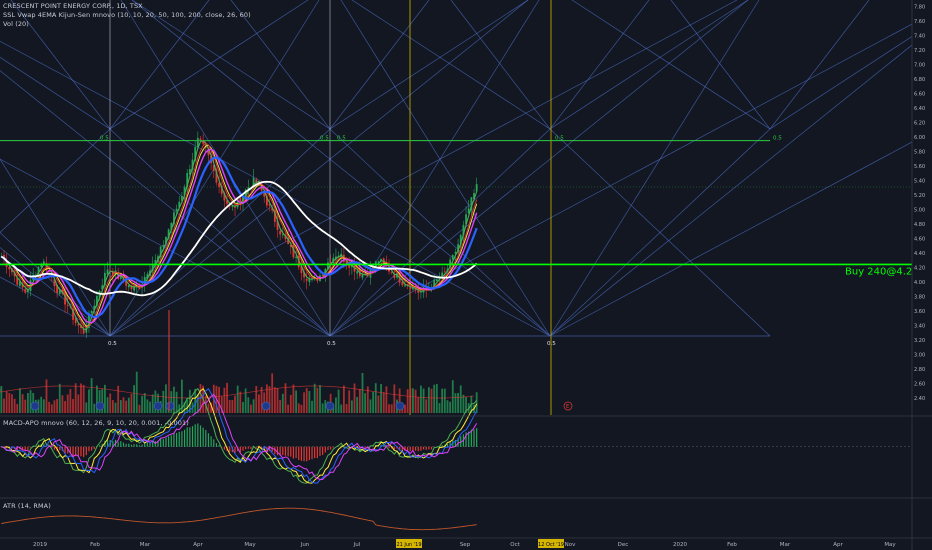 The image size is (932, 550). Describe the element at coordinates (568, 406) in the screenshot. I see `earnings-marker` at that location.